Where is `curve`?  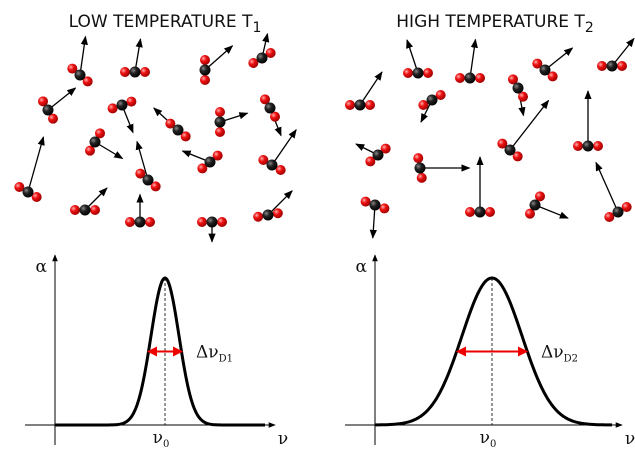 curve is located at coordinates (160, 351).